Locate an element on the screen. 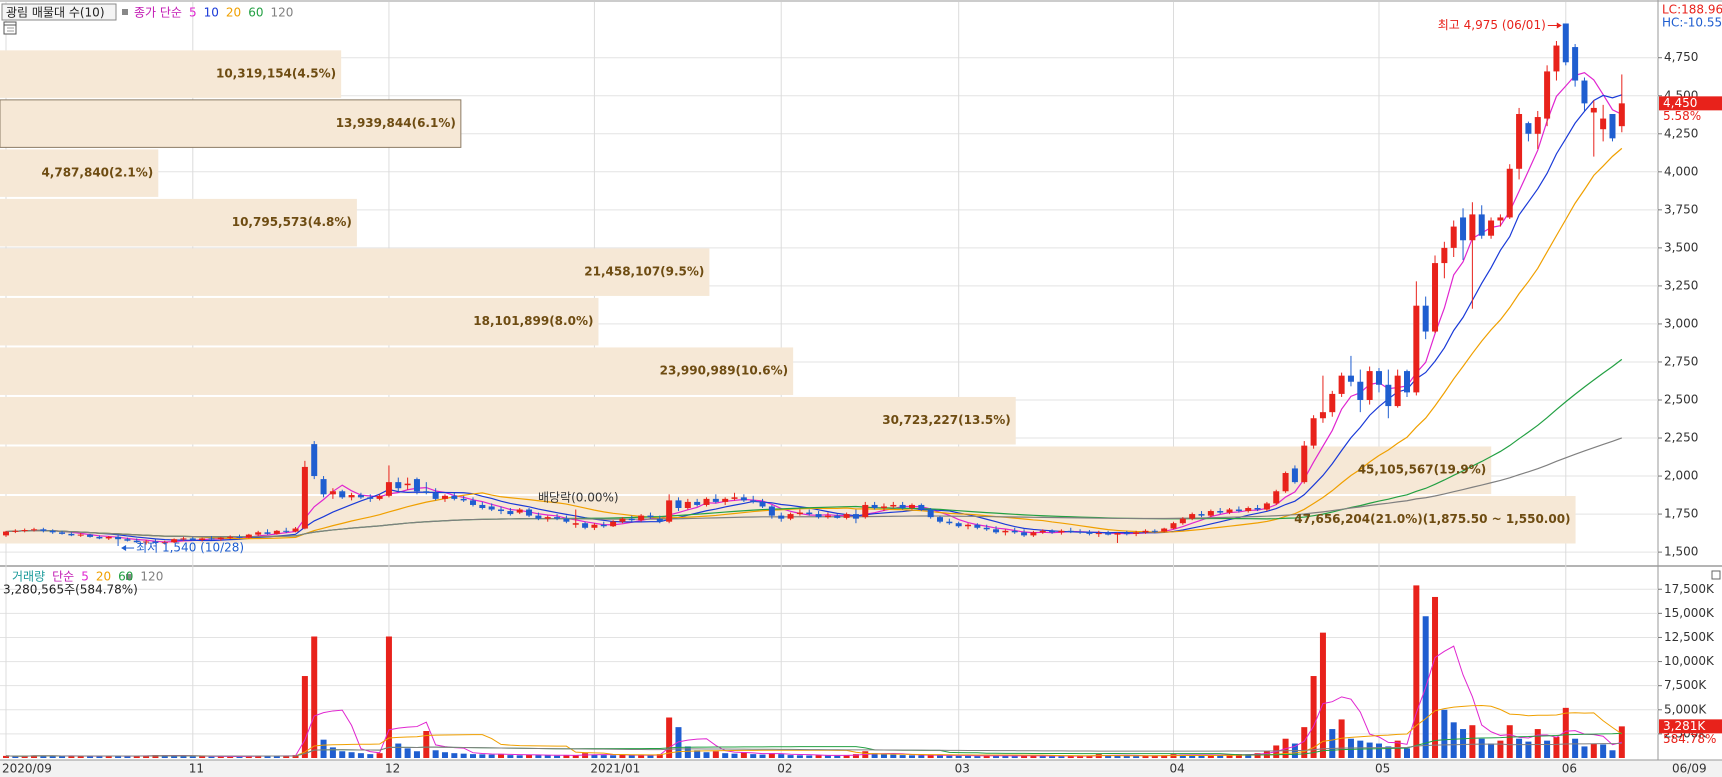 The image size is (1722, 777). legend-item: 20 is located at coordinates (233, 13).